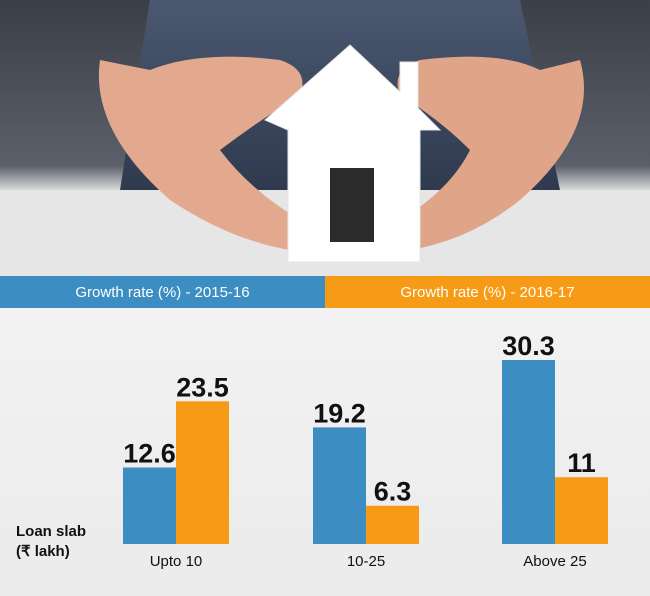 This screenshot has width=650, height=596. Describe the element at coordinates (43, 551) in the screenshot. I see `axis-label-line2: (₹ lakh)` at that location.